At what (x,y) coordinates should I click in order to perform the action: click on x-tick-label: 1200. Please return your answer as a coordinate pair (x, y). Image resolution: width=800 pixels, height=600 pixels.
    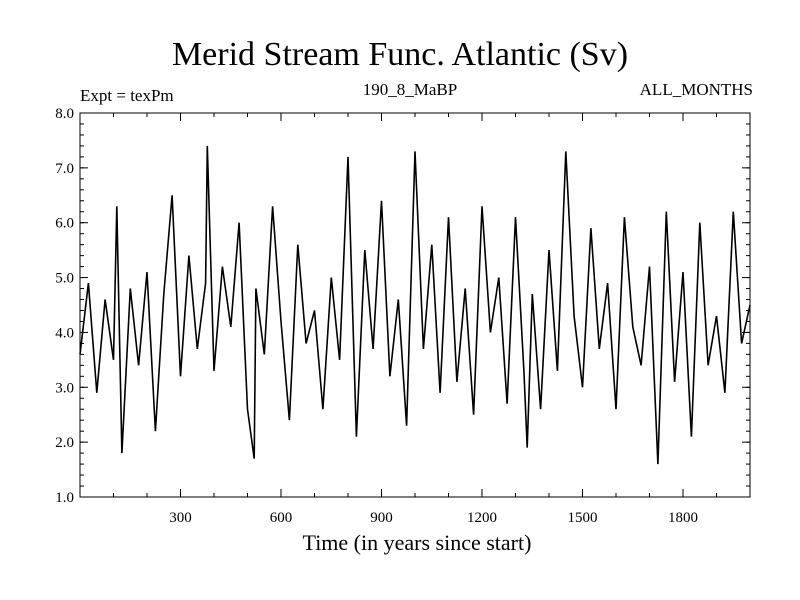
    Looking at the image, I should click on (482, 518).